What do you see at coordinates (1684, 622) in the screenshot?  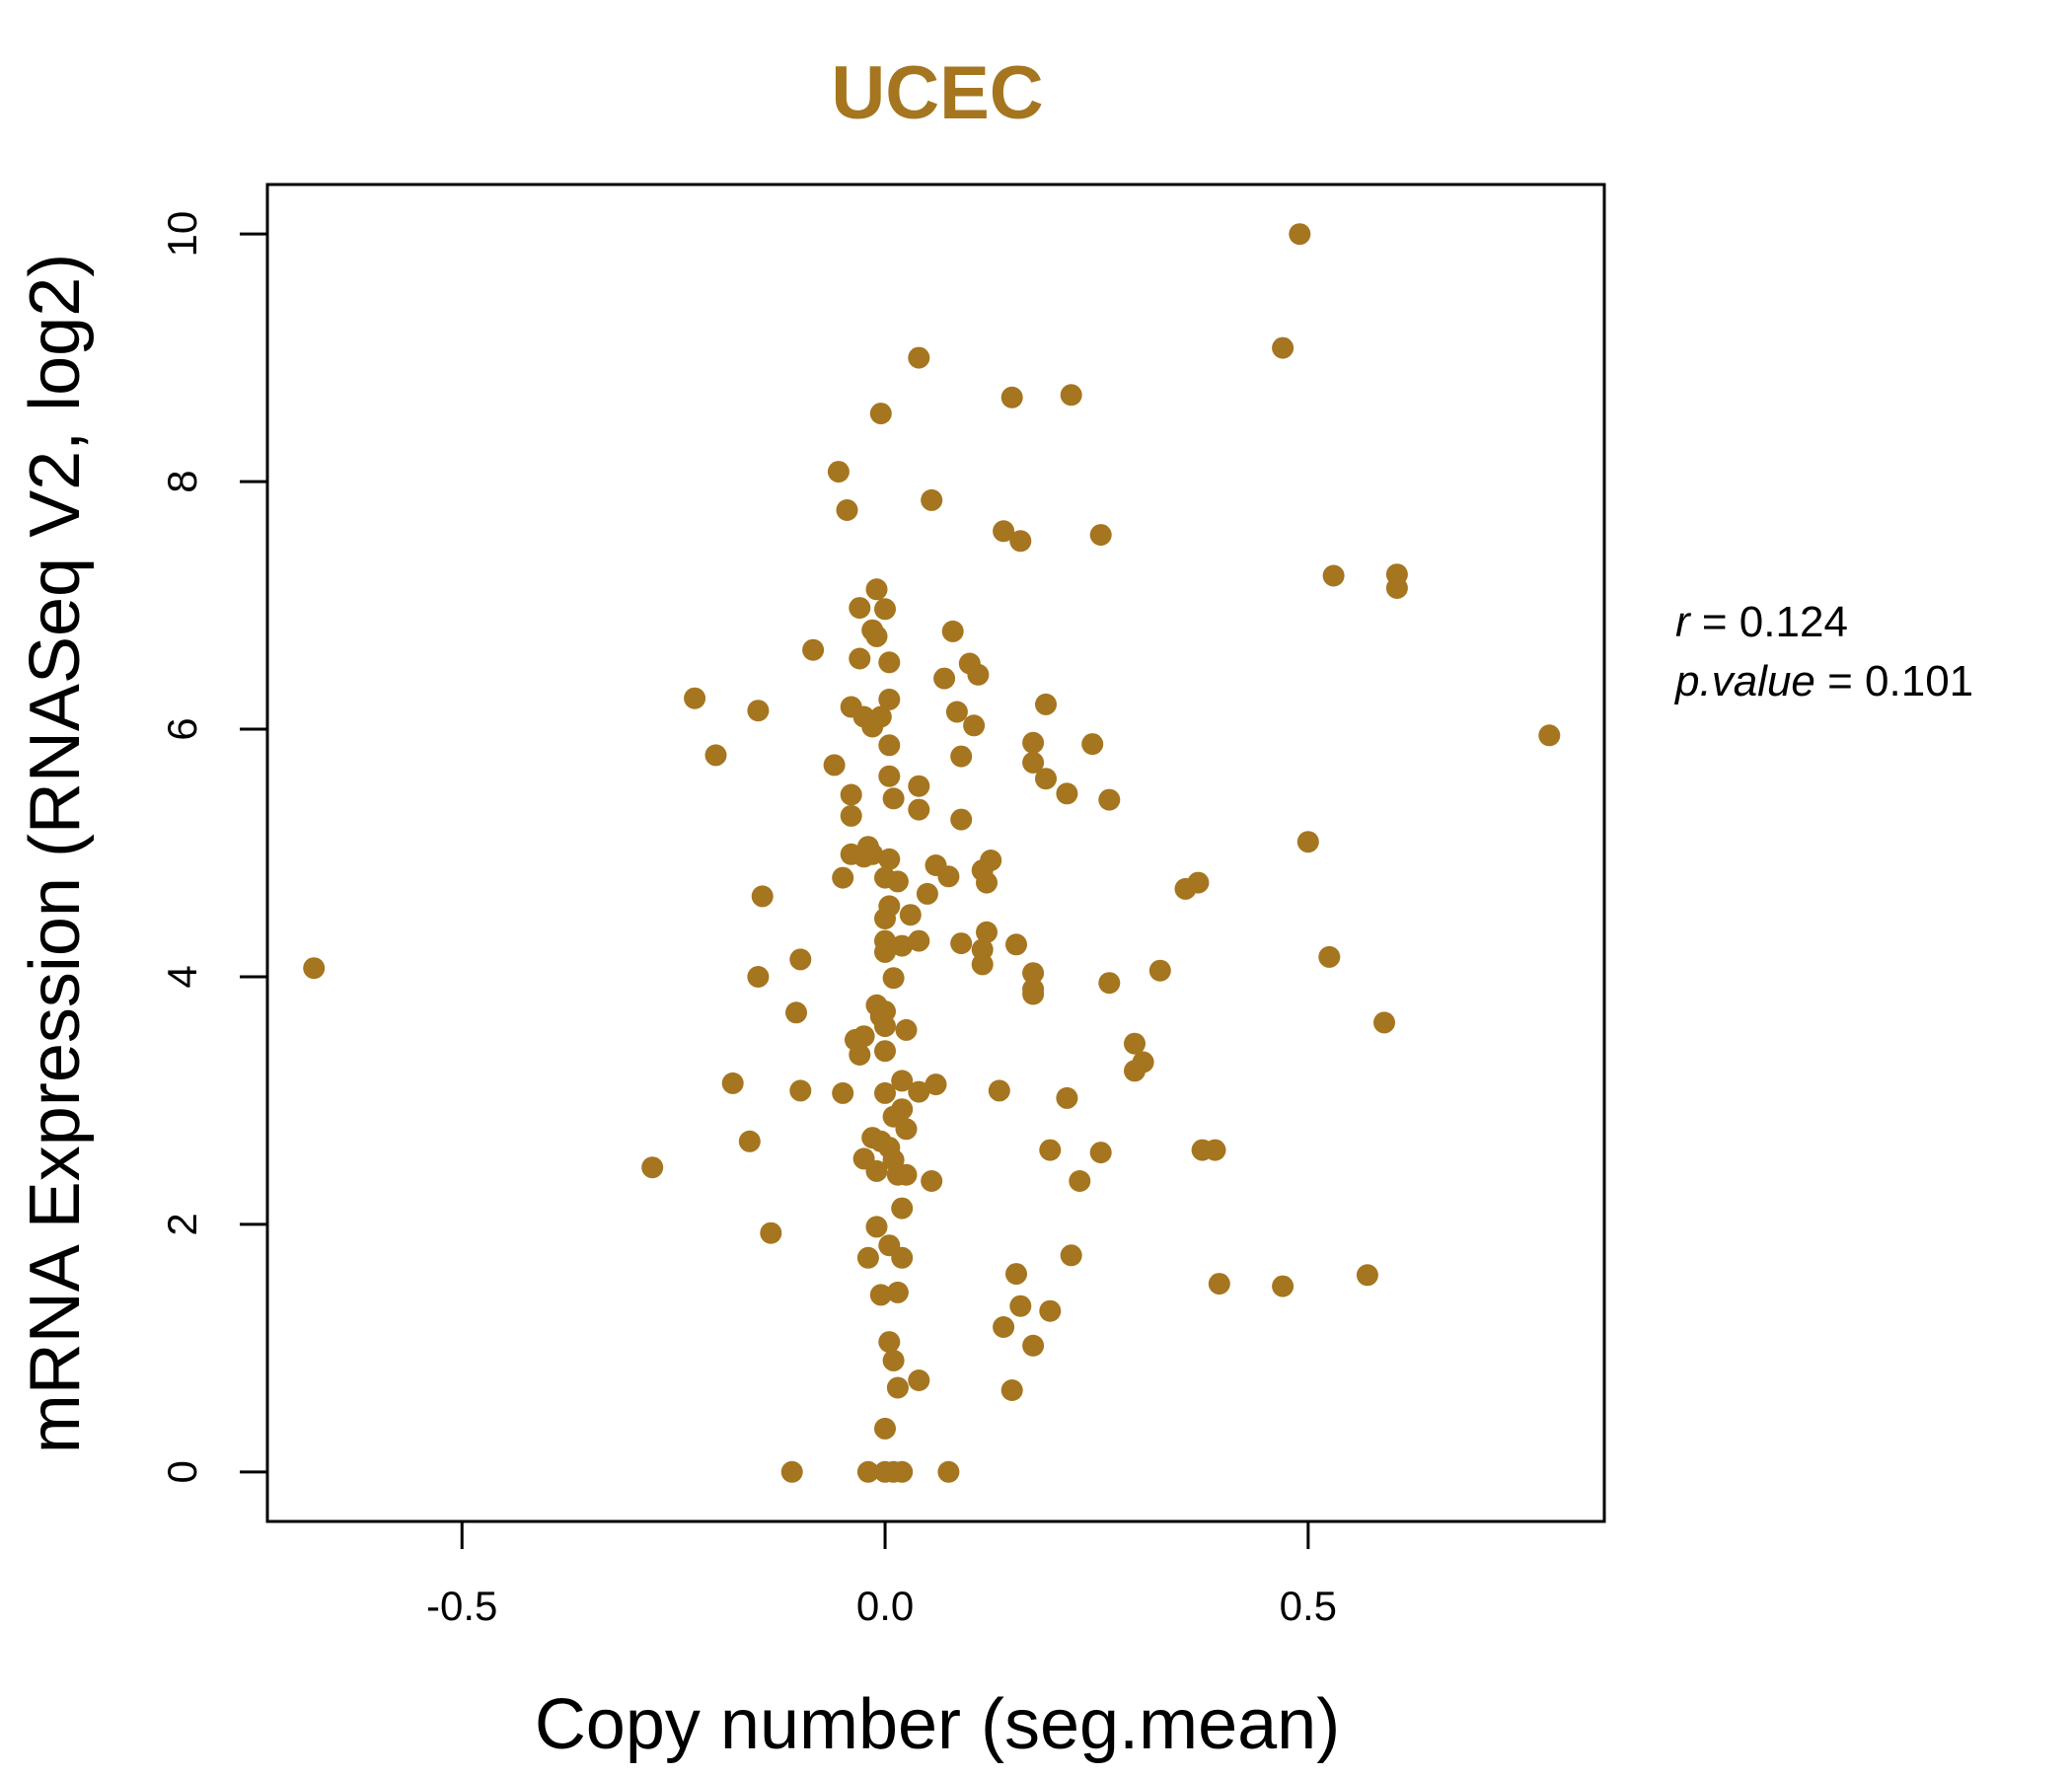 I see `r-label: r` at bounding box center [1684, 622].